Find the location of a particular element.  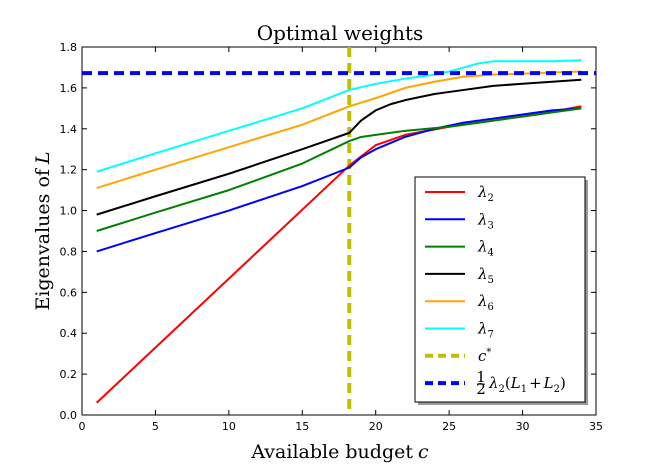

x-axis-label: Available budget c is located at coordinates (339, 452).